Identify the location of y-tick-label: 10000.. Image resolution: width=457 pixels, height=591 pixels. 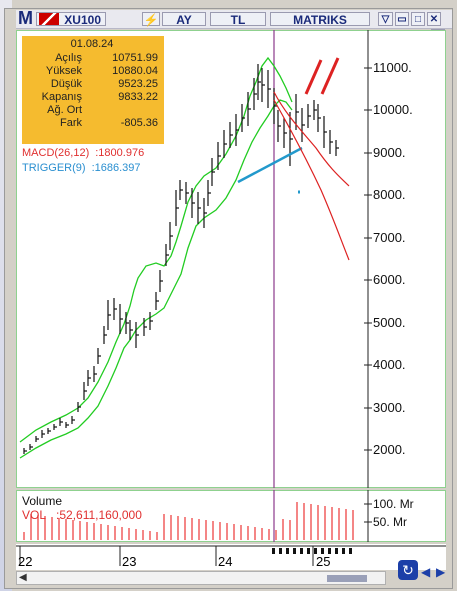
(393, 109).